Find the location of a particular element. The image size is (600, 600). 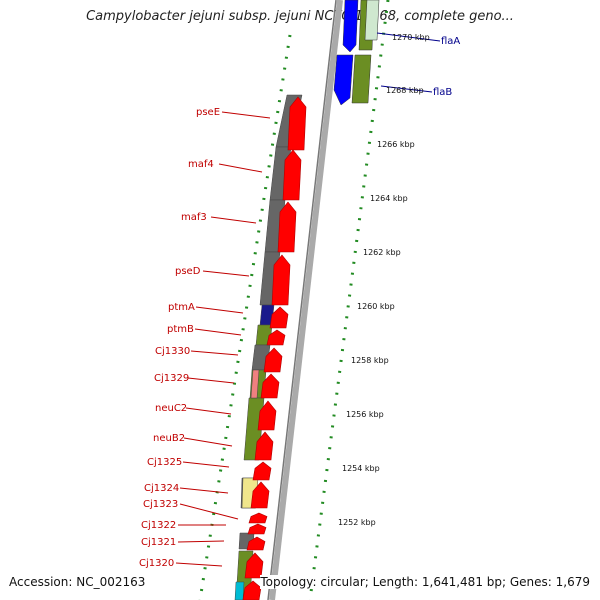

flagellin-label-leaders is located at coordinates (408, 62).